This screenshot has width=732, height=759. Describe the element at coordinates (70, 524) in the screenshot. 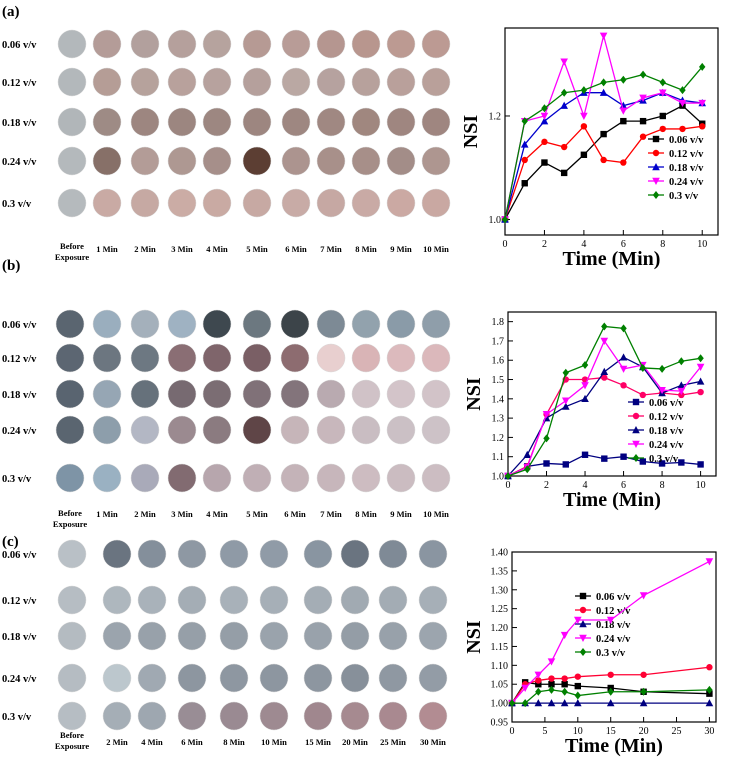

I see `column-label-line2: Exposure` at that location.